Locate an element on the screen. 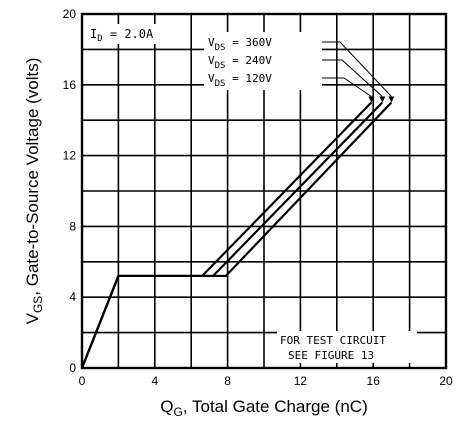 This screenshot has width=463, height=430. legend-label-360v: VDS = 360V is located at coordinates (240, 44).